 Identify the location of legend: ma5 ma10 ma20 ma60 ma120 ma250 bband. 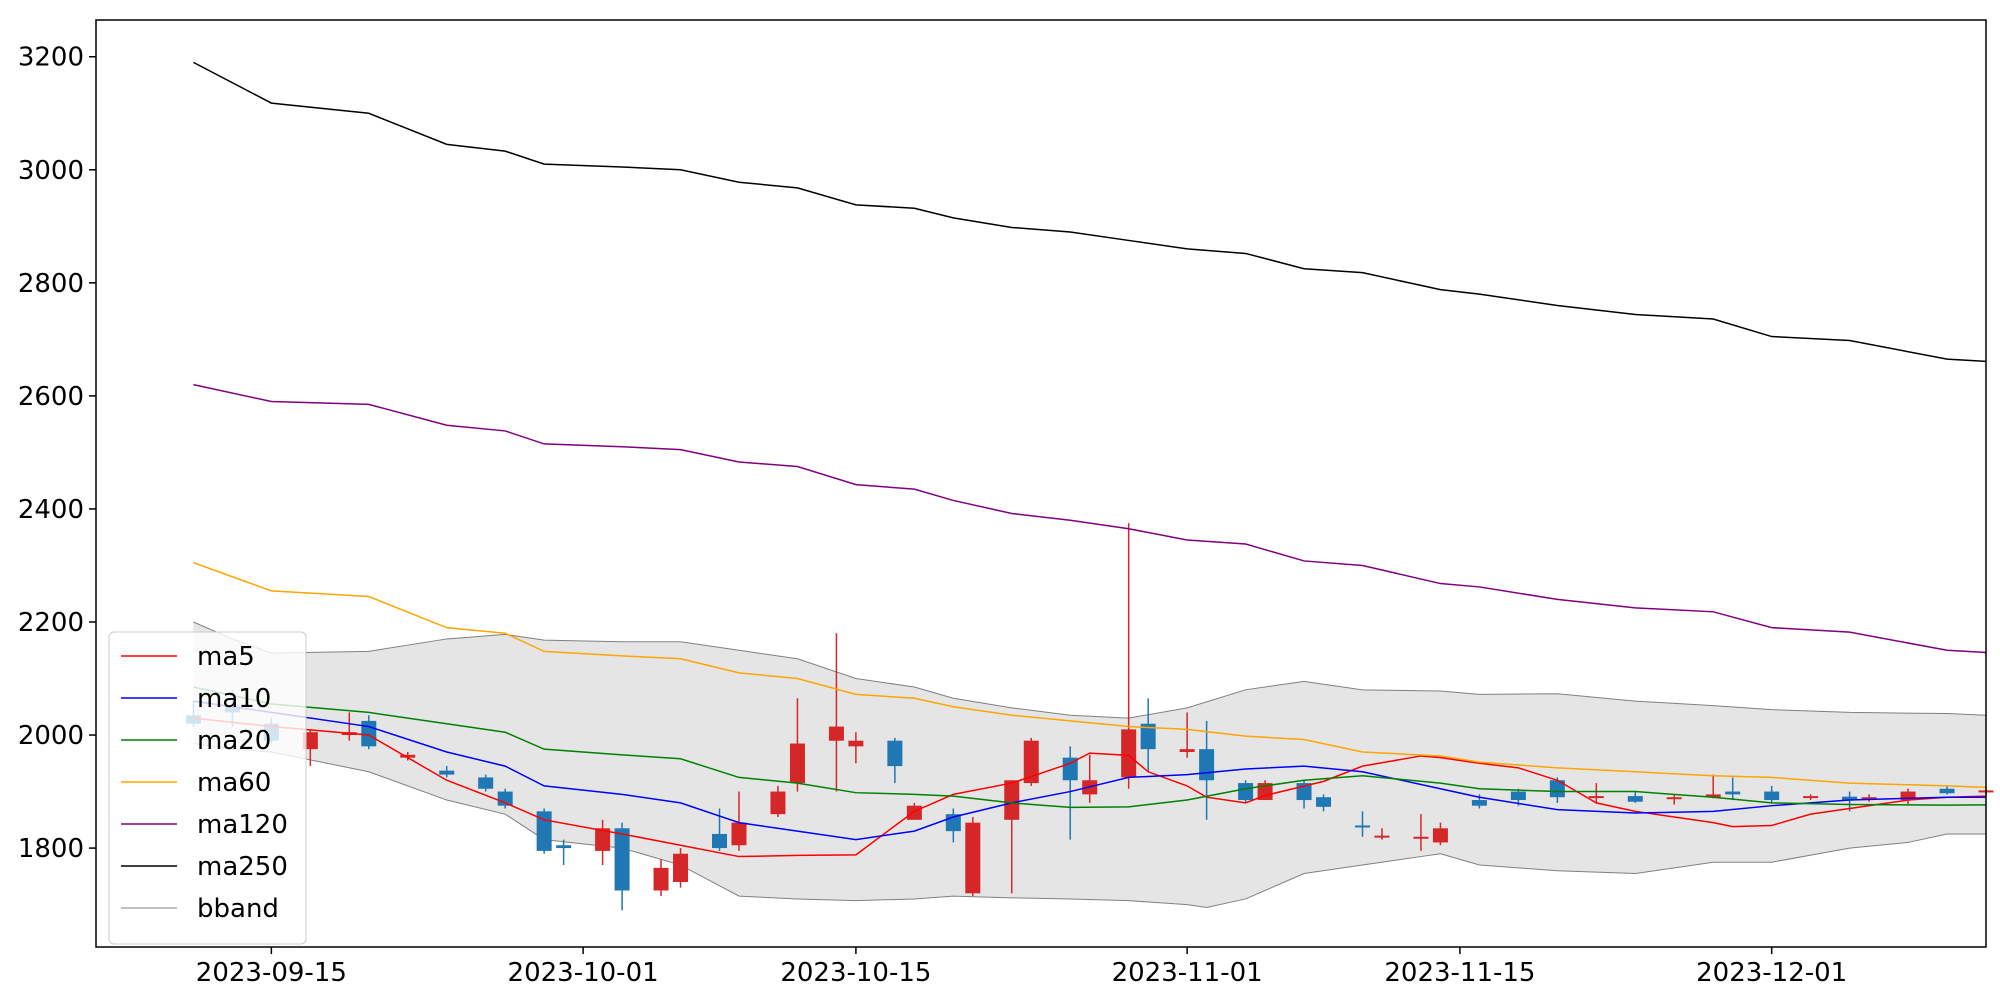
(207, 788).